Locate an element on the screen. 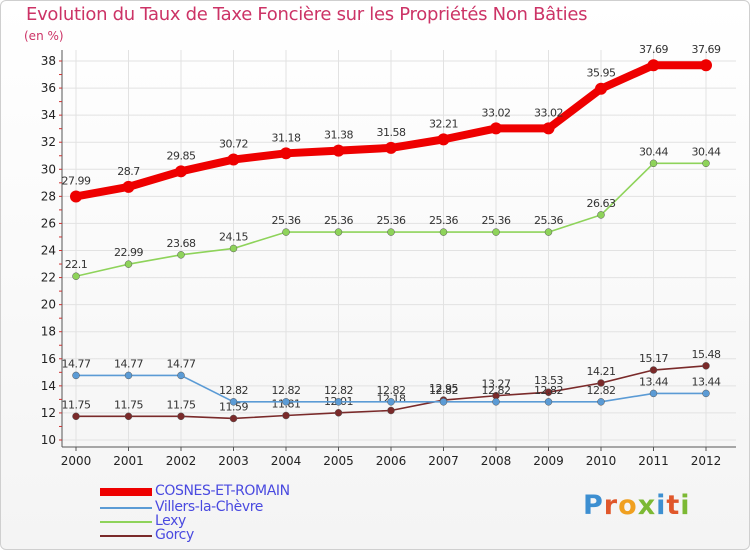 The height and width of the screenshot is (550, 750). y-tick-label: 16 is located at coordinates (48, 359).